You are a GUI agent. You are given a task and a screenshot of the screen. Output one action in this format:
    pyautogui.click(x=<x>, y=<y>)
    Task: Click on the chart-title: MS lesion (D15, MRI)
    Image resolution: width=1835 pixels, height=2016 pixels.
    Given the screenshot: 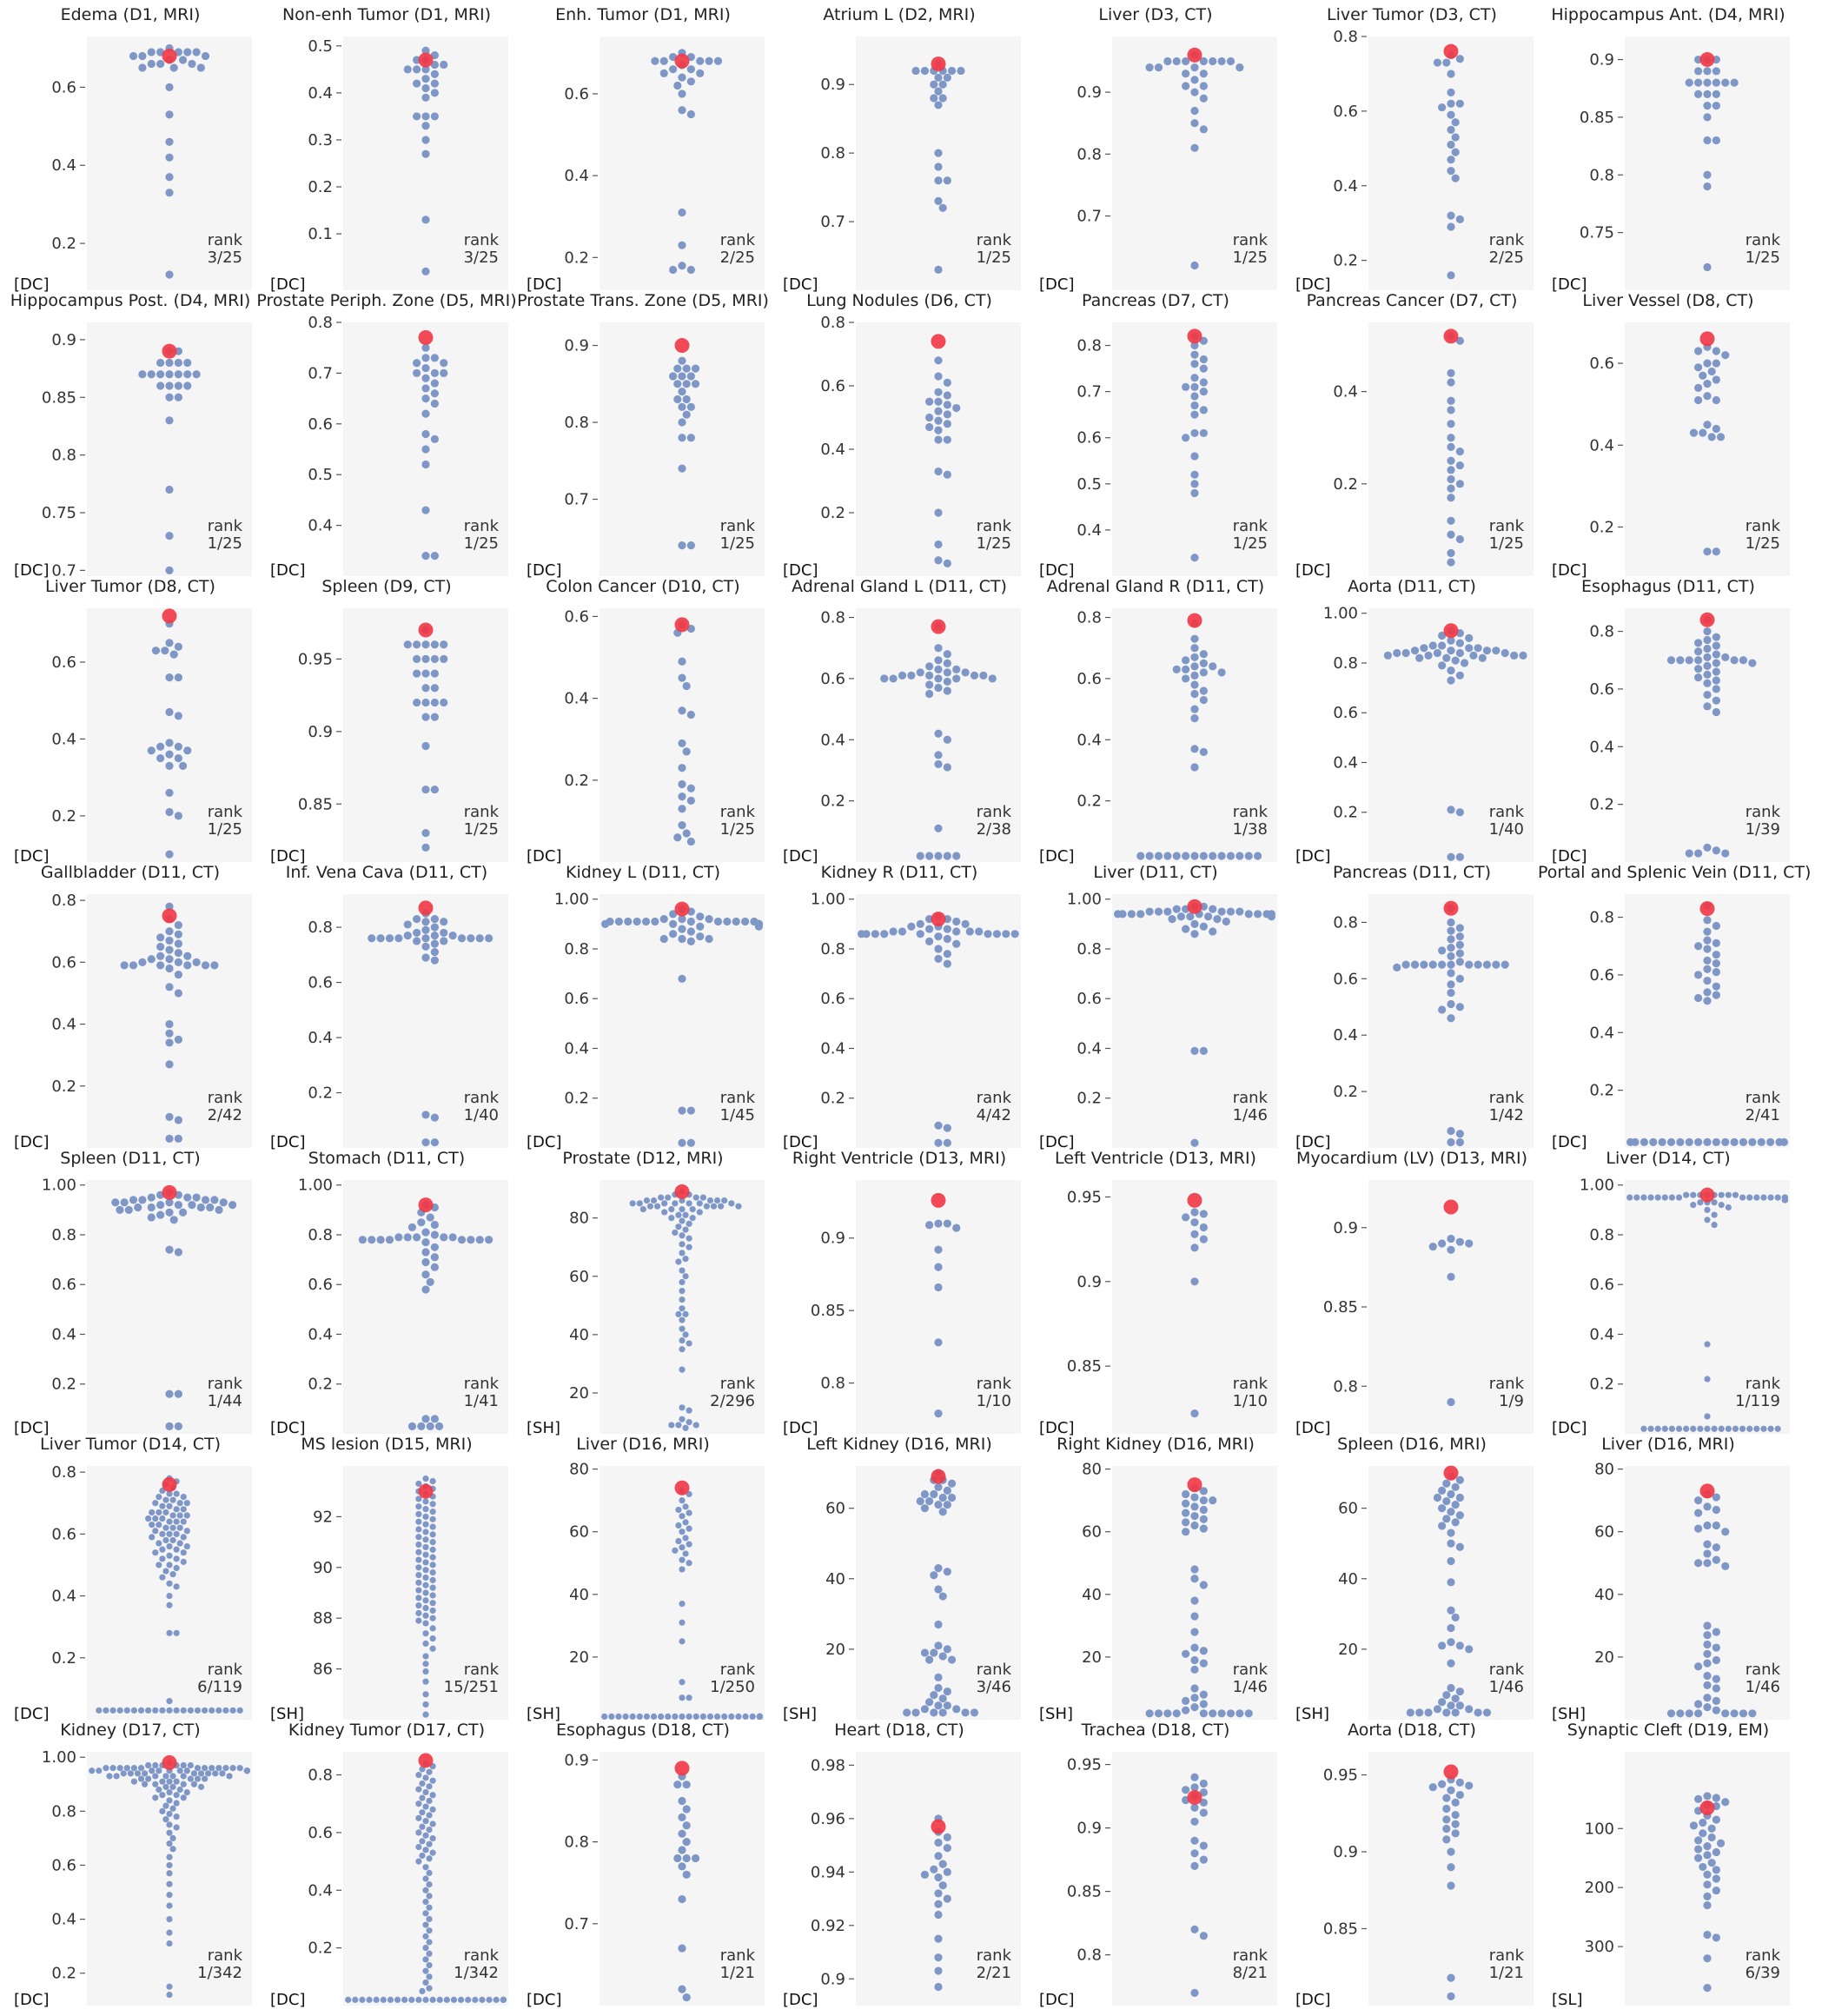 What is the action you would take?
    pyautogui.click(x=387, y=1444)
    